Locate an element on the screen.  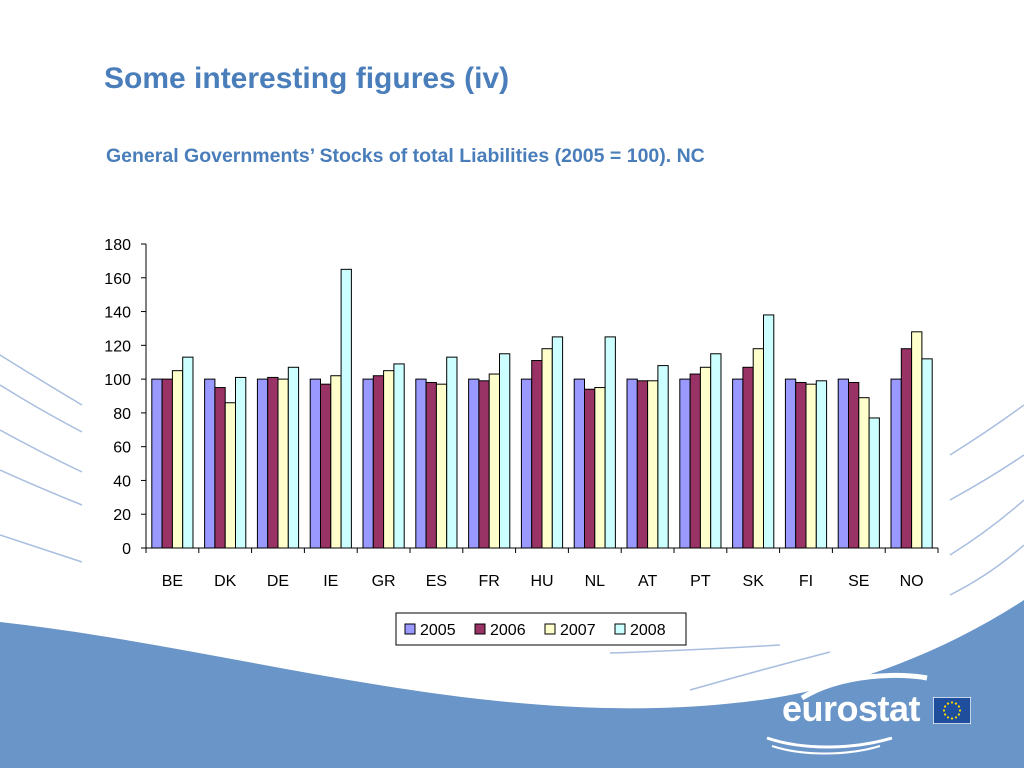
bar-no-2007 is located at coordinates (917, 440).